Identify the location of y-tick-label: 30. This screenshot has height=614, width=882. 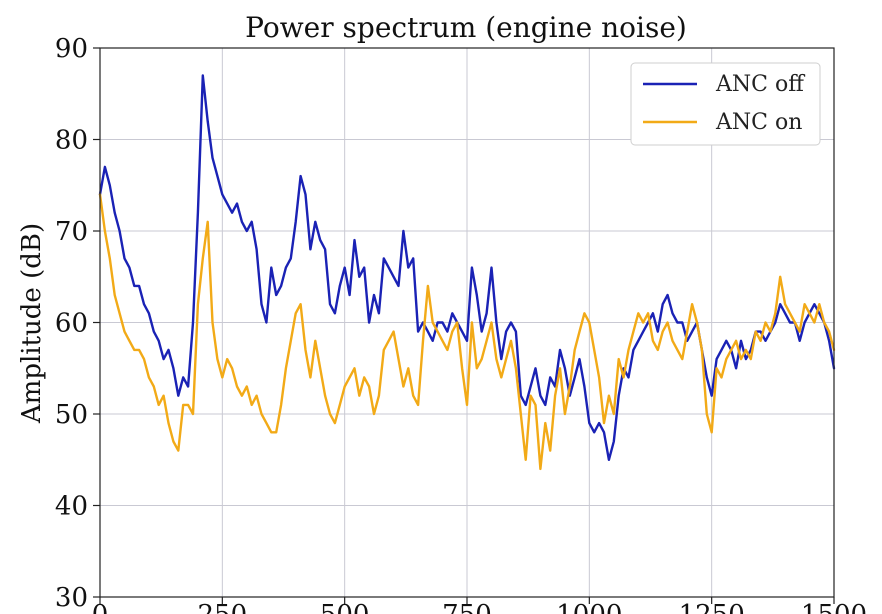
(71, 598).